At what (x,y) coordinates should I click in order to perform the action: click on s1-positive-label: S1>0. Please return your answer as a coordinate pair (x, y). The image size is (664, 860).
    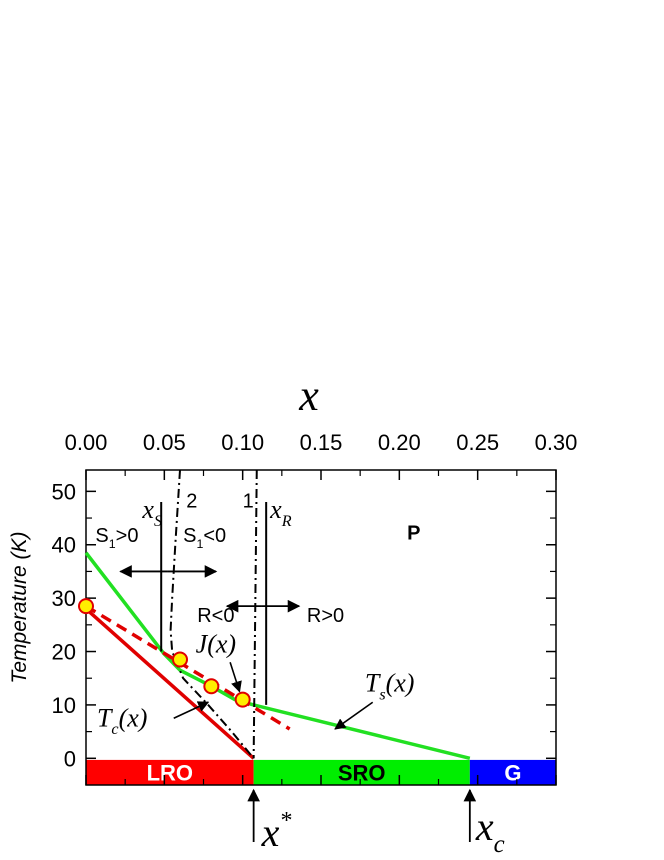
    Looking at the image, I should click on (116, 538).